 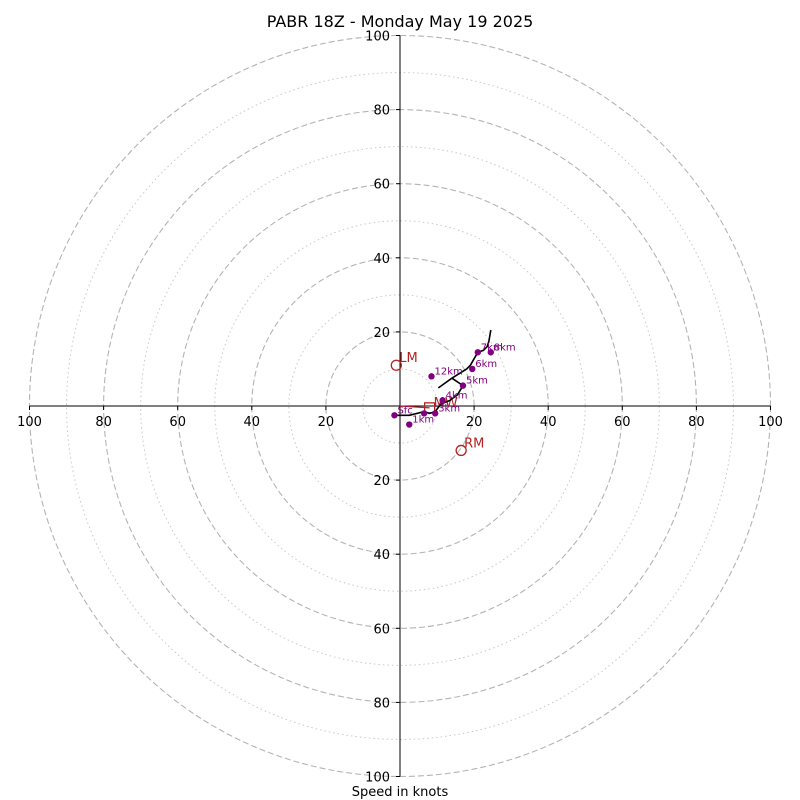 I want to click on height-marker-label: 4km, so click(x=457, y=395).